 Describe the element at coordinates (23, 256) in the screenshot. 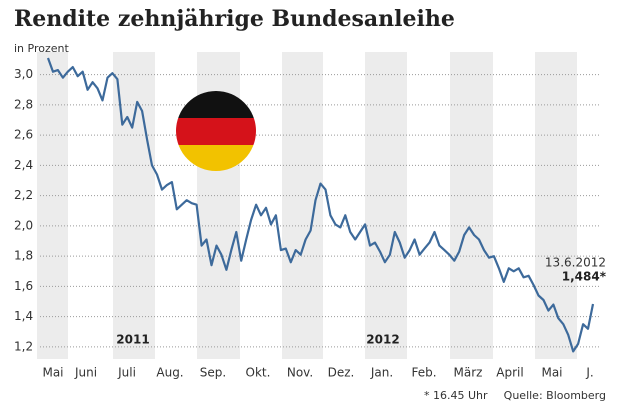

I see `y-tick-label: 1,8` at that location.